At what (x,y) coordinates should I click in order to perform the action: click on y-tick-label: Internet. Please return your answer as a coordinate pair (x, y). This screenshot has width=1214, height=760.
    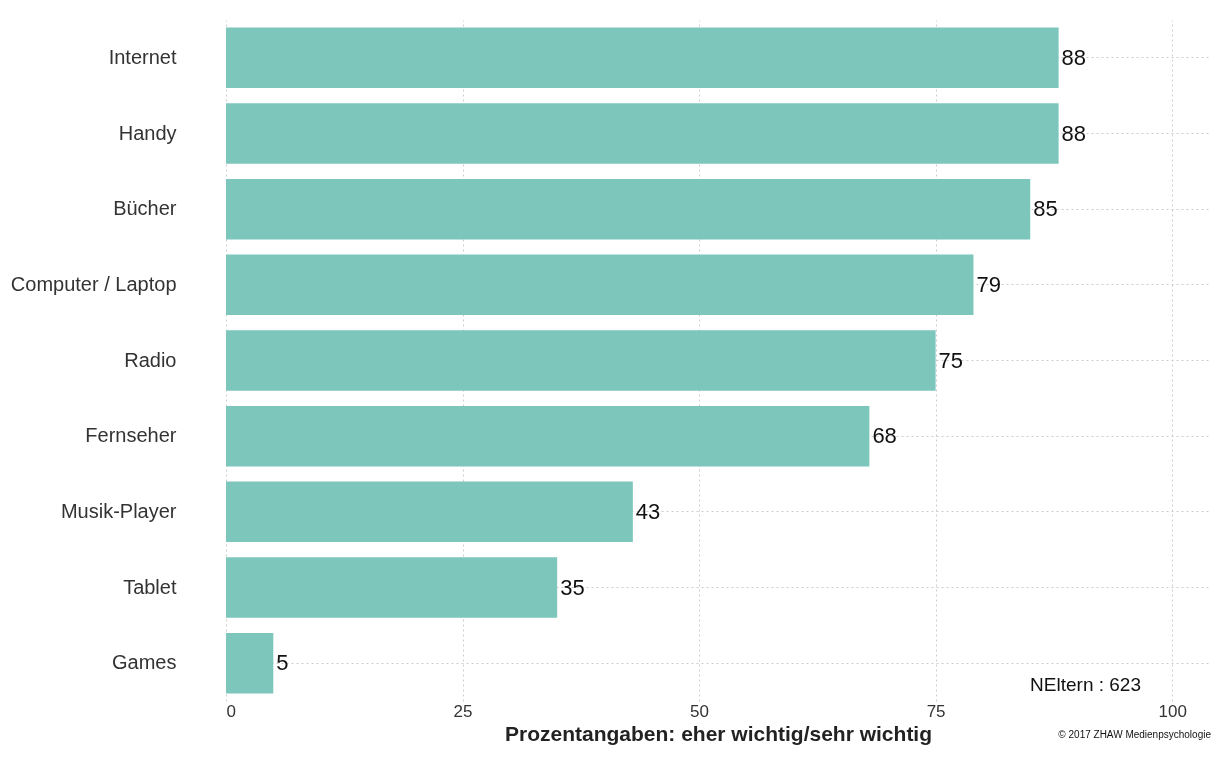
    Looking at the image, I should click on (142, 56).